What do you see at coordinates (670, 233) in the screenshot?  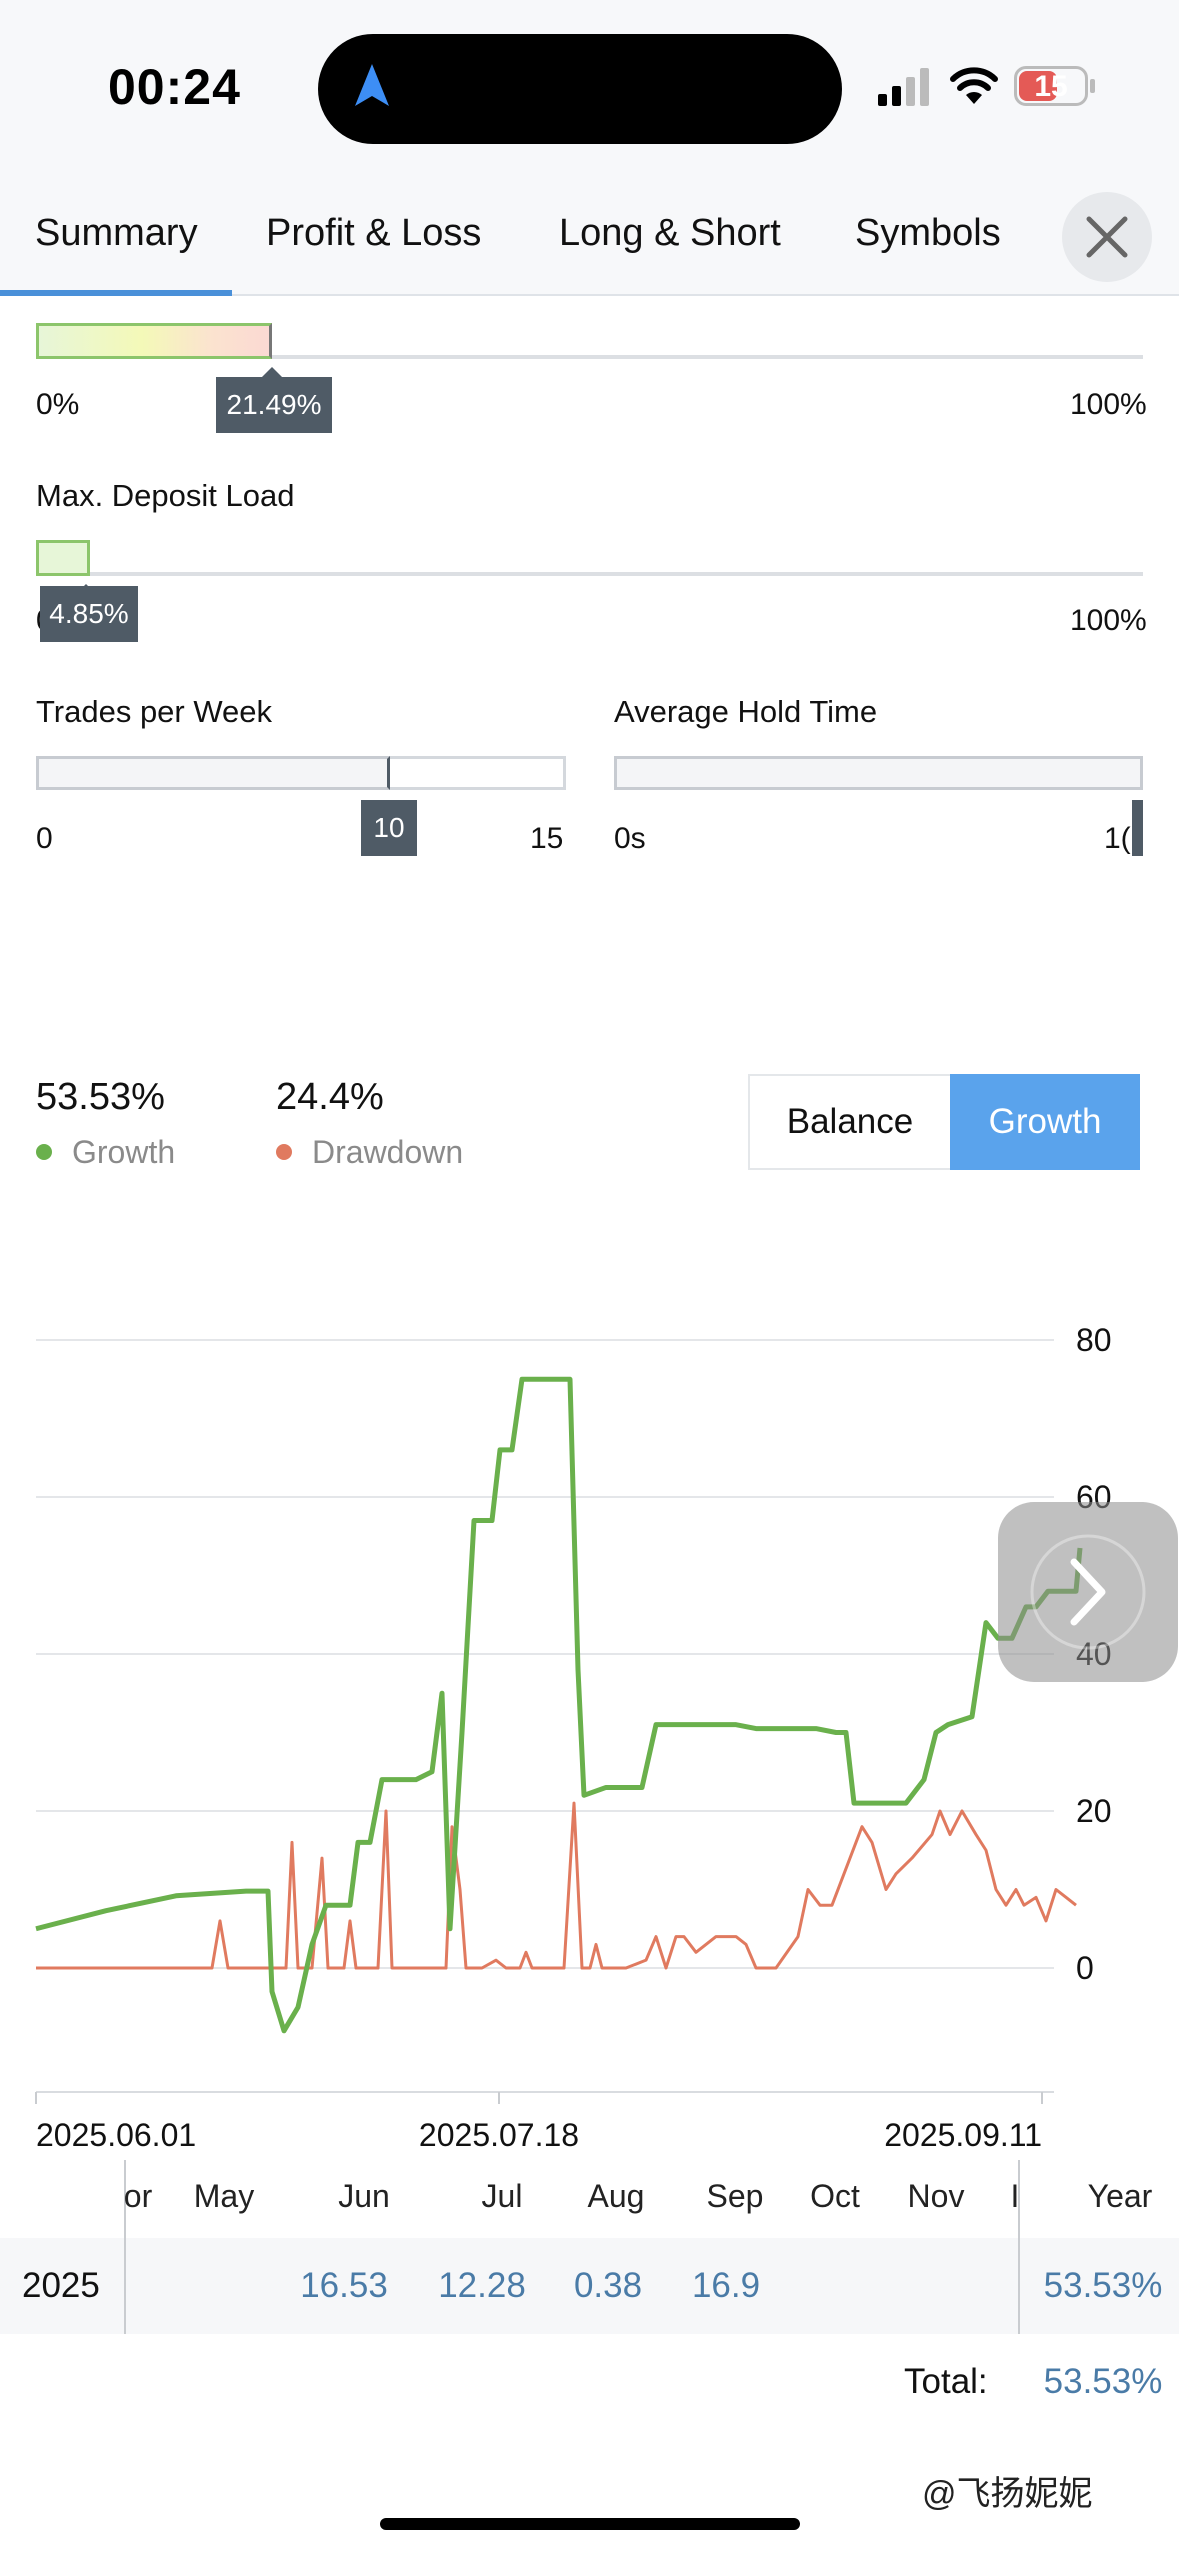 I see `tab-long-short: Long & Short` at bounding box center [670, 233].